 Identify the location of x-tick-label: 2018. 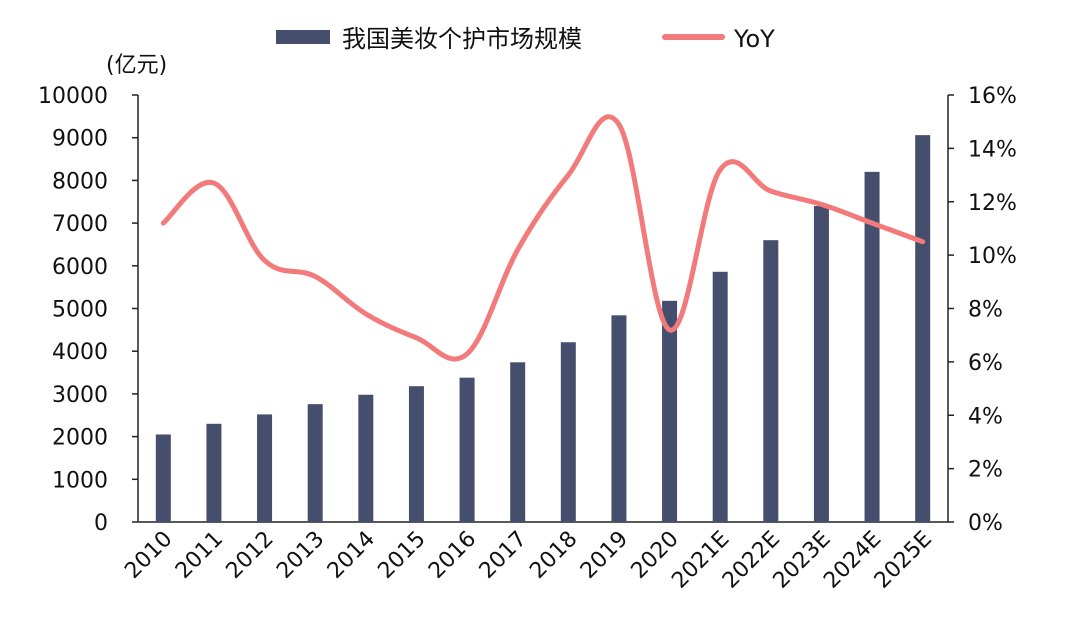
(553, 555).